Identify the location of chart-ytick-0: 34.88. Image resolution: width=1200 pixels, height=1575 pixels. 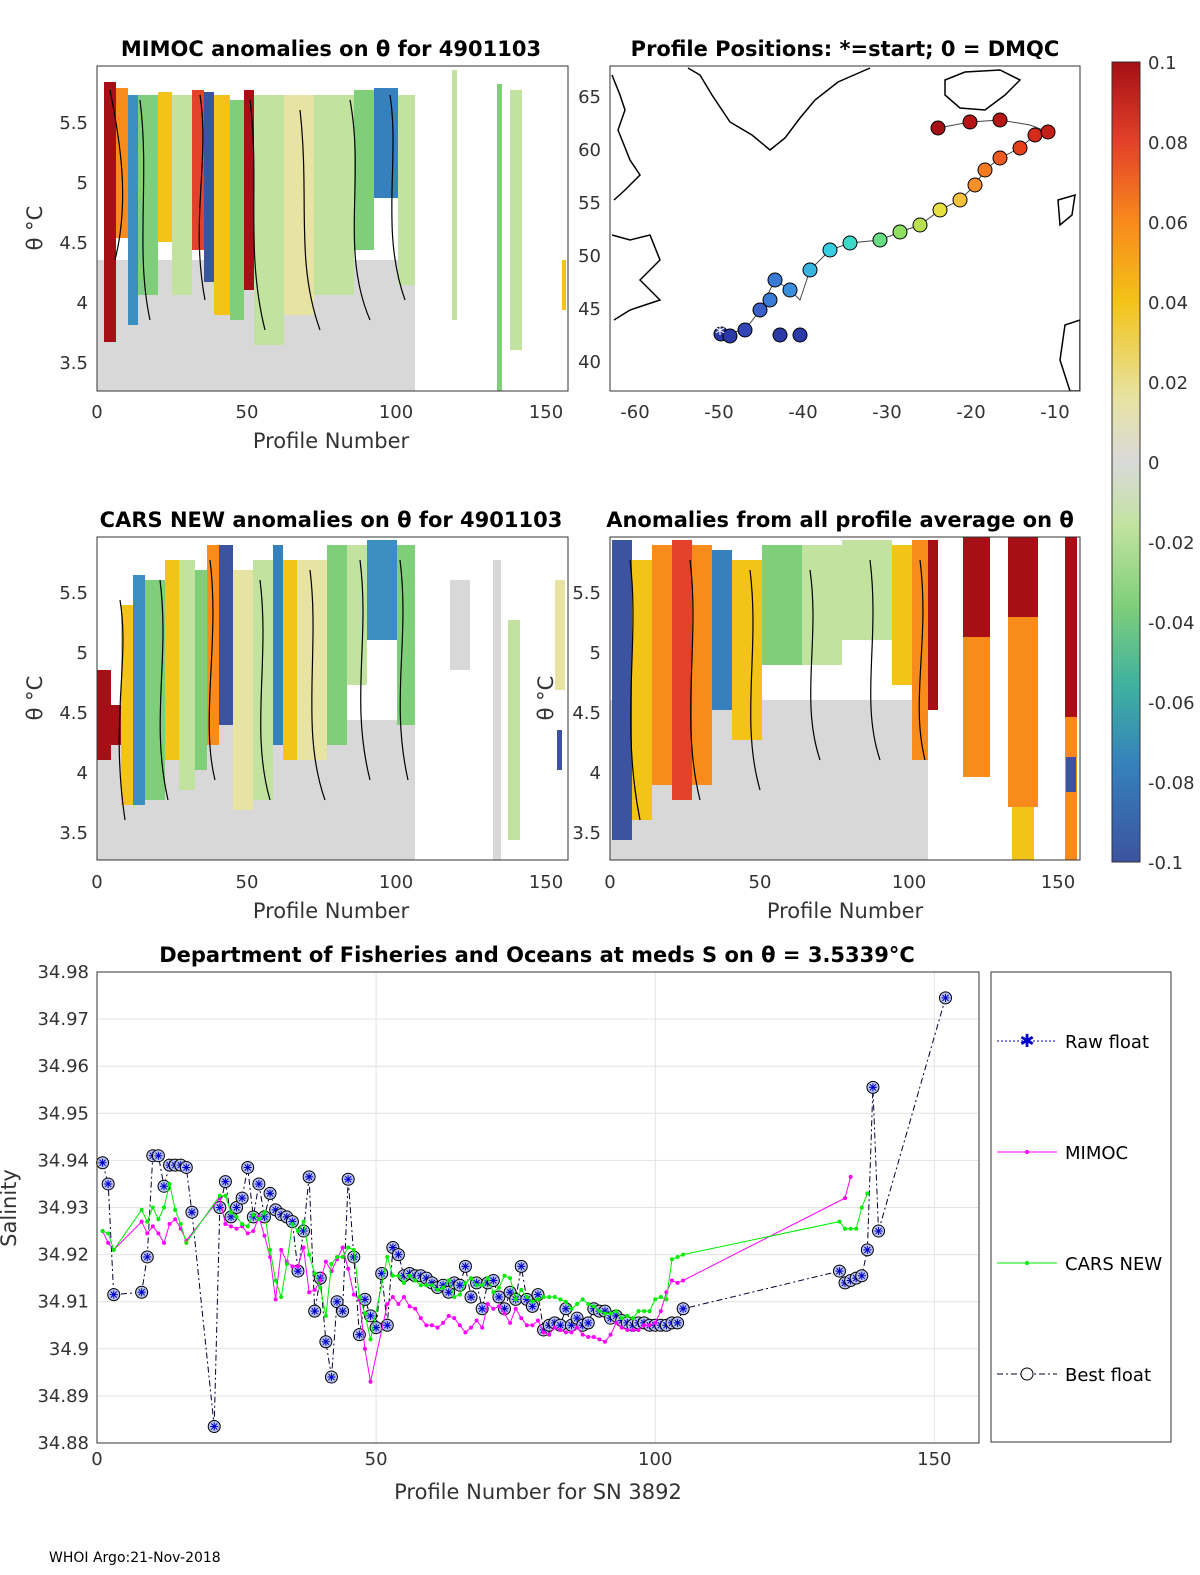
(63, 1443).